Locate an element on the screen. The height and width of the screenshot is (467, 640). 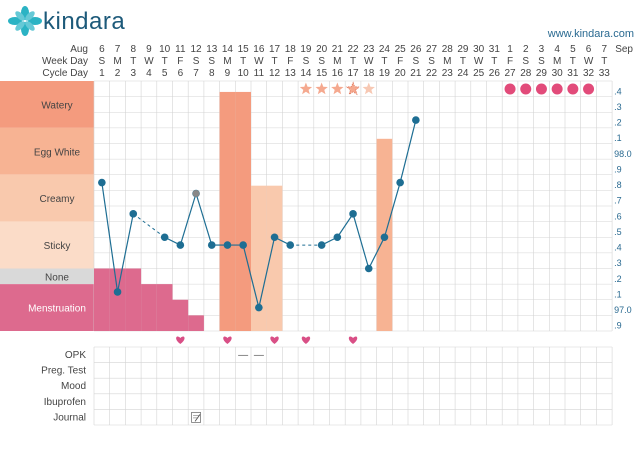
cycle-day-label: 6 is located at coordinates (181, 73).